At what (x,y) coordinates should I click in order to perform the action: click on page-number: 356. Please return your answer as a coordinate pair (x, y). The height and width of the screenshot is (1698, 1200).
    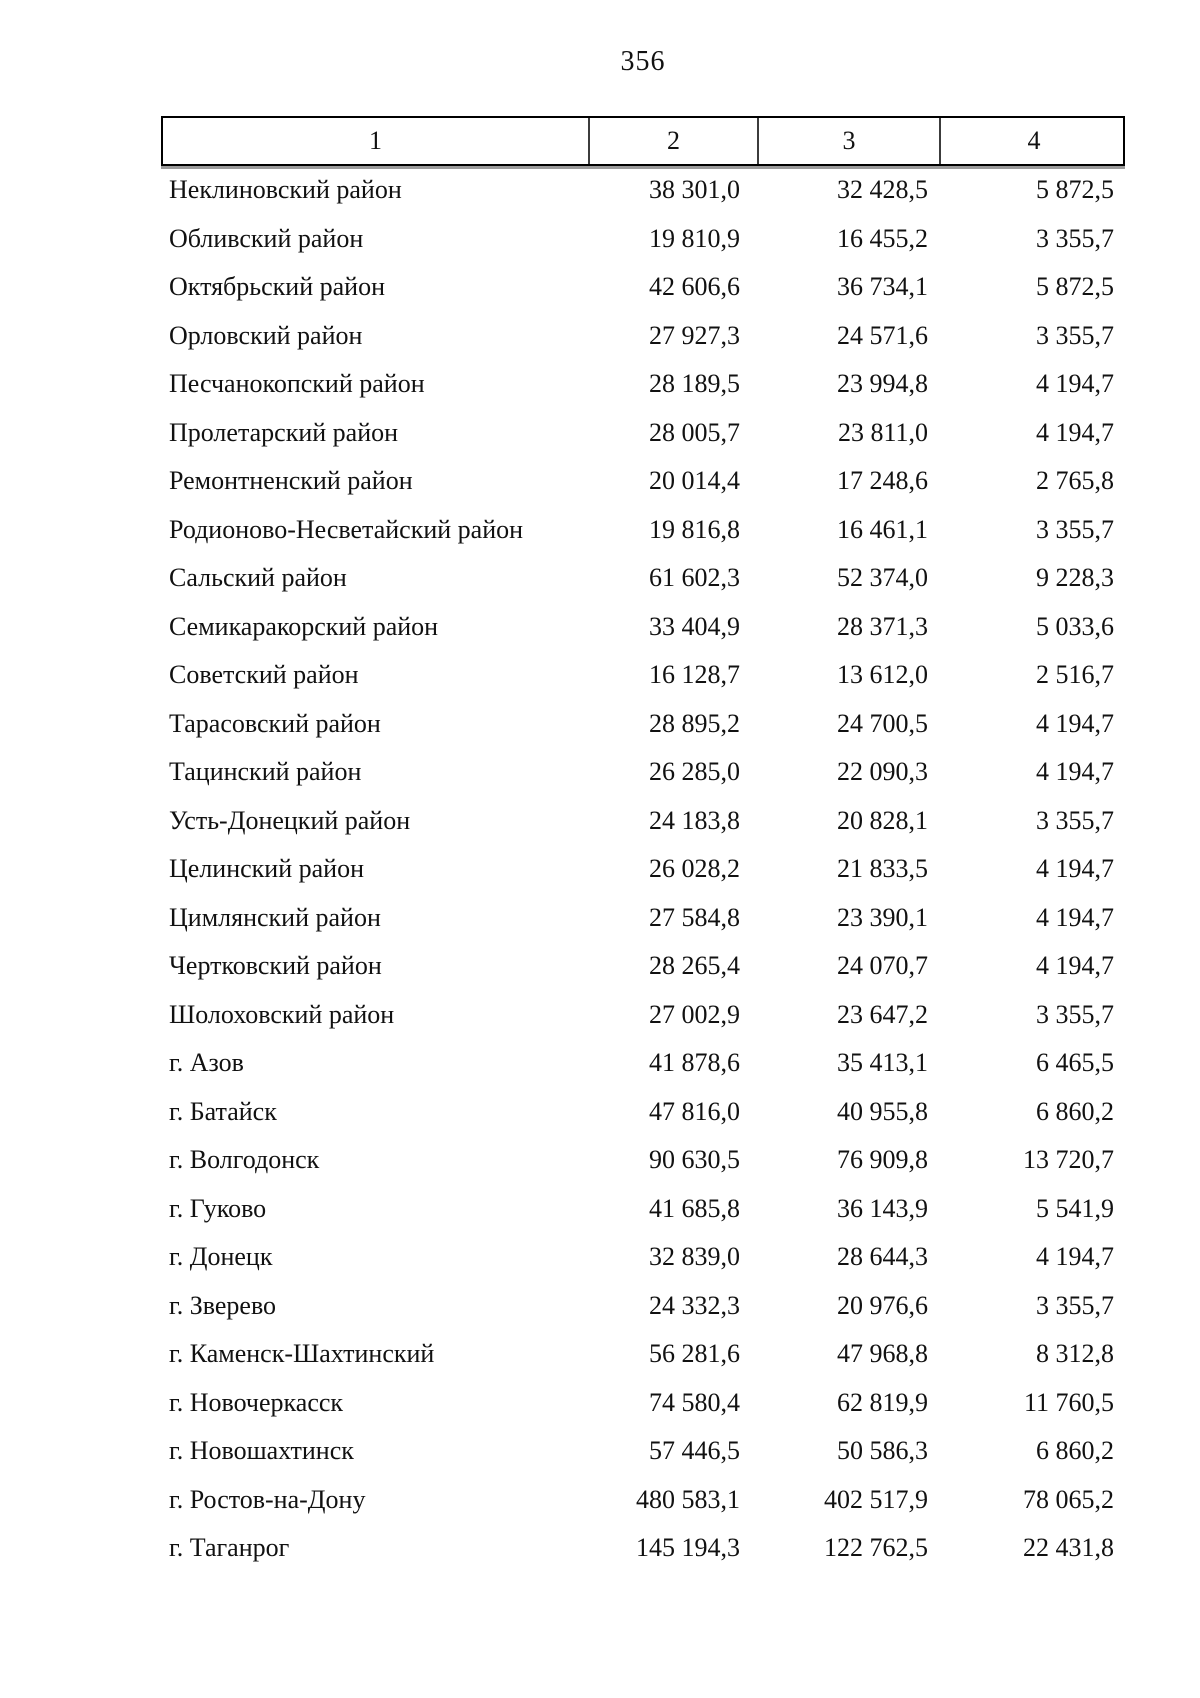
    Looking at the image, I should click on (643, 61).